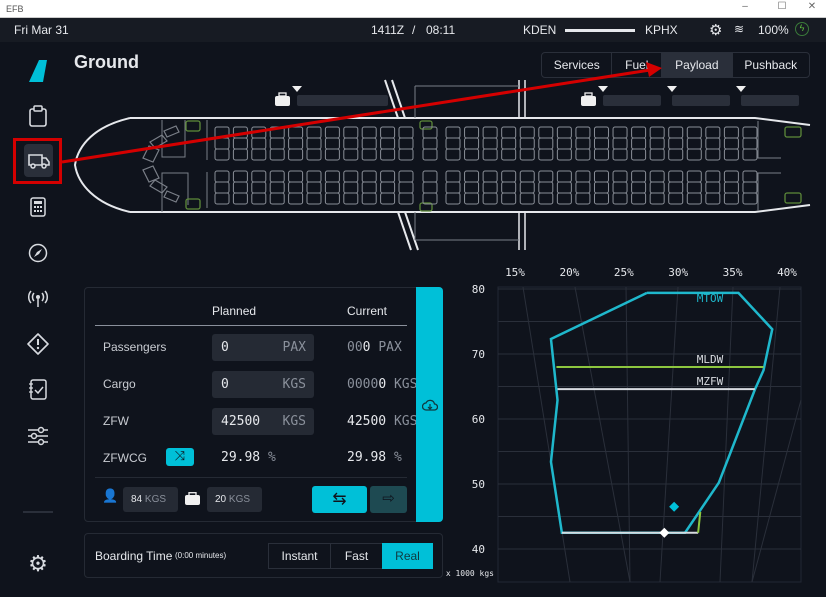  Describe the element at coordinates (493, 166) in the screenshot. I see `doors` at that location.